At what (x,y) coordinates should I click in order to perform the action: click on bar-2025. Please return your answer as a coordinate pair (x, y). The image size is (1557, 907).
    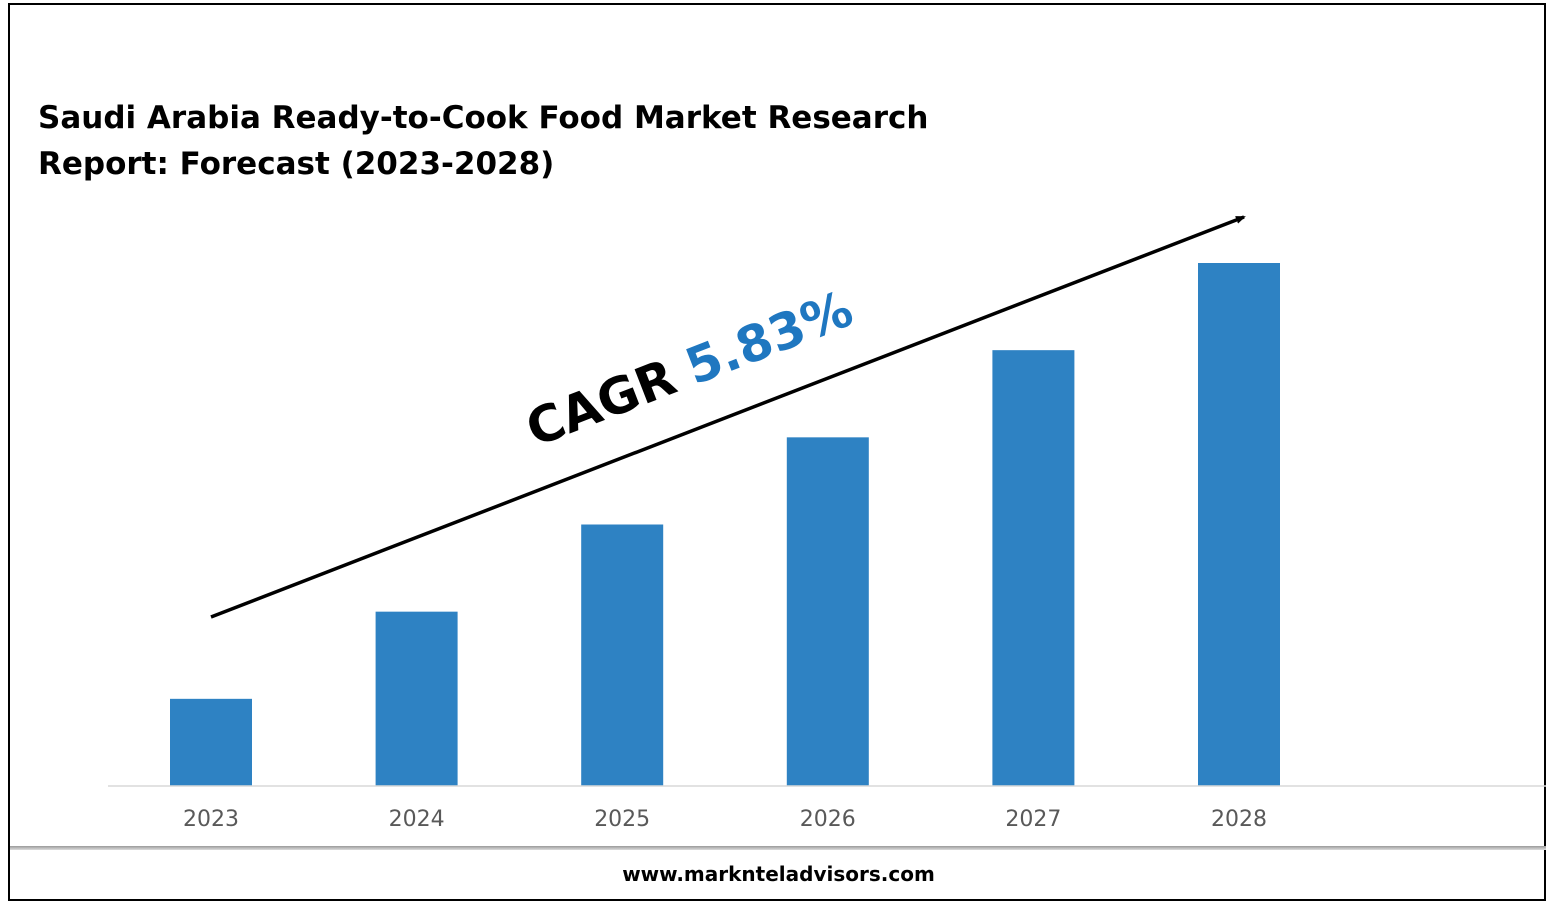
    Looking at the image, I should click on (622, 655).